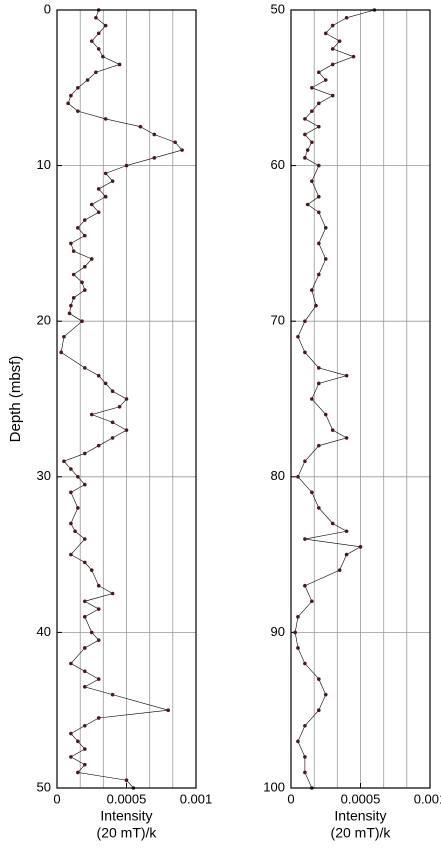 Image resolution: width=441 pixels, height=860 pixels. What do you see at coordinates (56, 798) in the screenshot?
I see `x-tick-label: 0` at bounding box center [56, 798].